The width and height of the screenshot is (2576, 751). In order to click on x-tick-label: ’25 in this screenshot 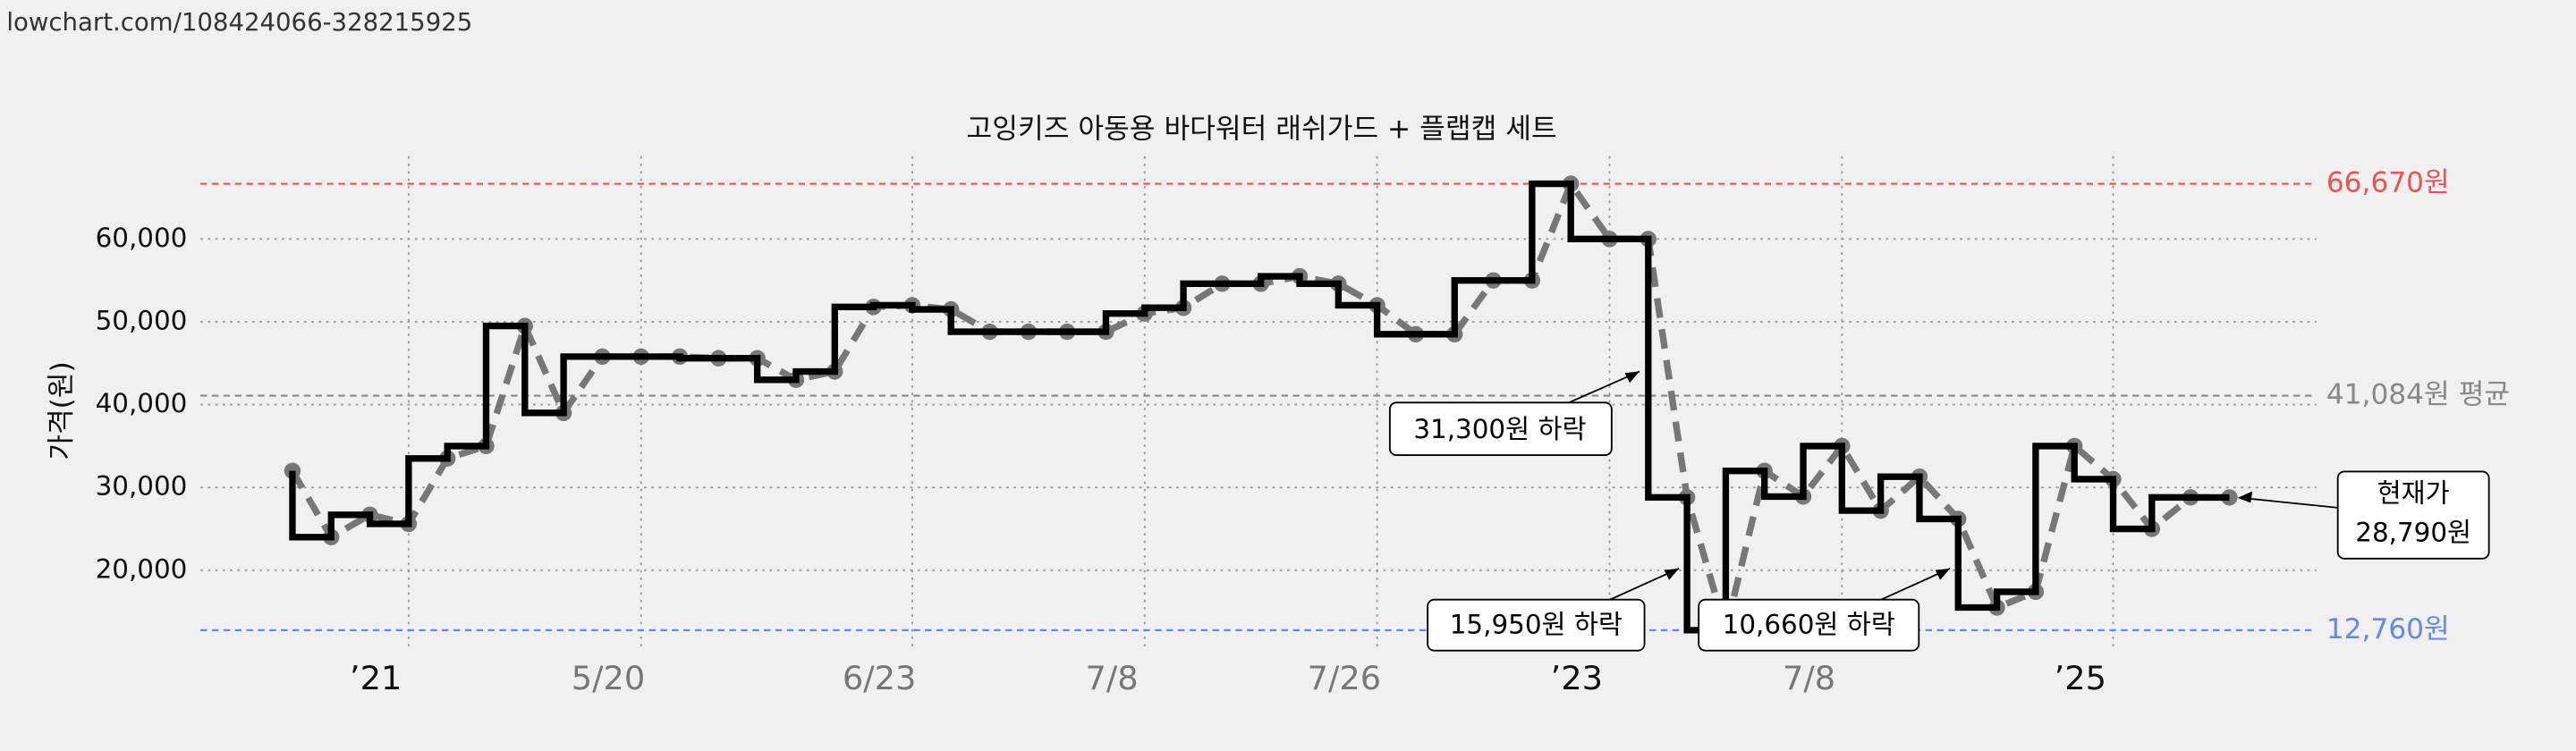, I will do `click(2080, 678)`.